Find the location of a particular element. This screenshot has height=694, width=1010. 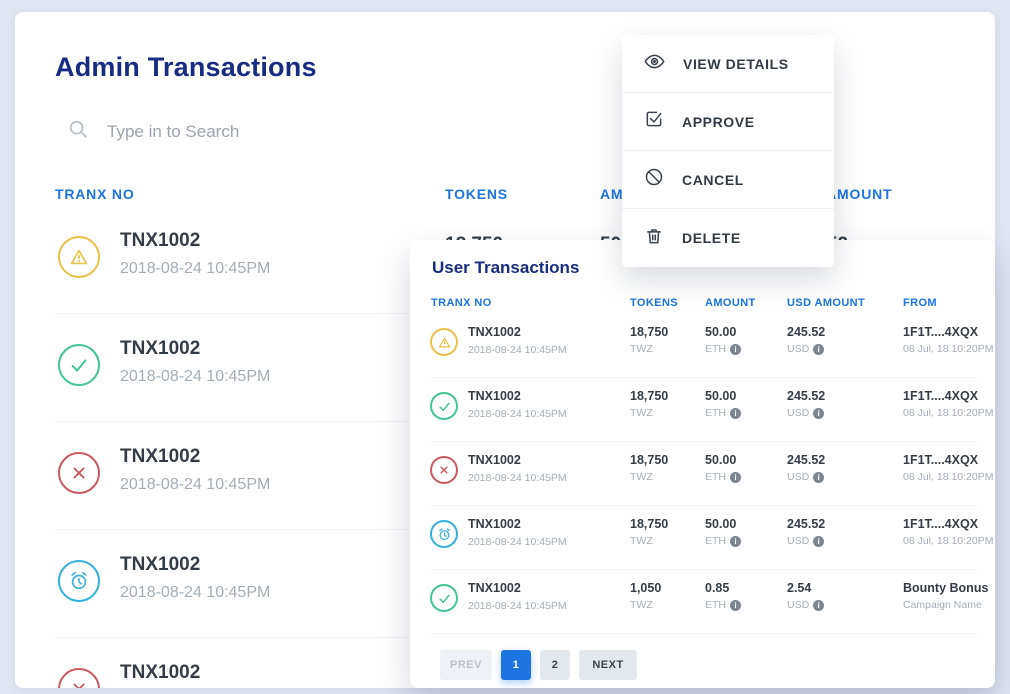

column-header-amount: AMOUNT is located at coordinates (730, 303).